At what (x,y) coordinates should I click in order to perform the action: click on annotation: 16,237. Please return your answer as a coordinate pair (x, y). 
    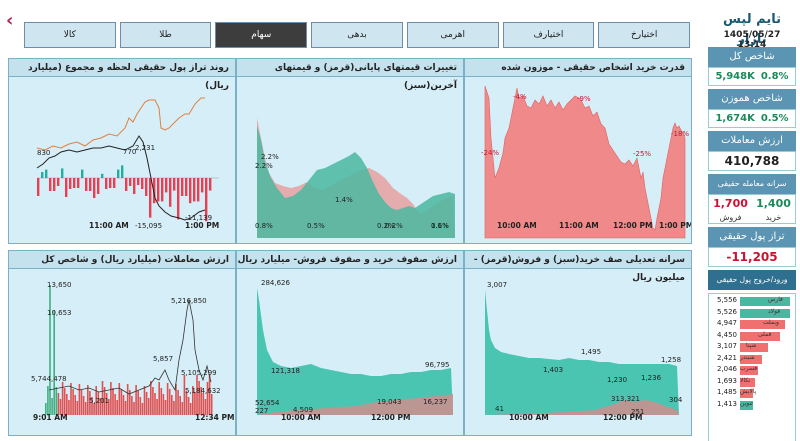
    Looking at the image, I should click on (435, 402).